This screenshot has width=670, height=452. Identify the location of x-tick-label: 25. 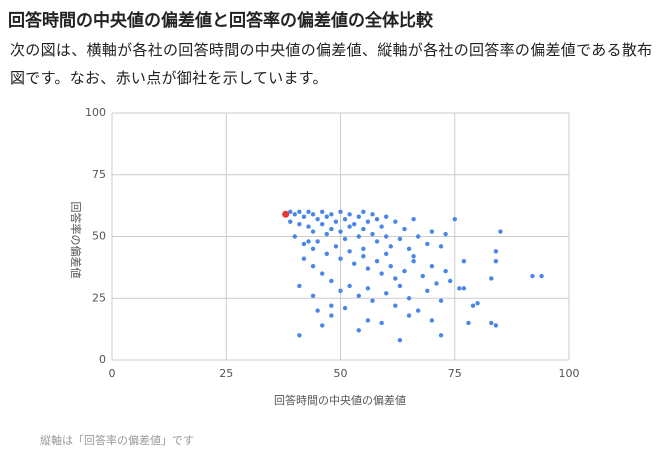
(226, 373).